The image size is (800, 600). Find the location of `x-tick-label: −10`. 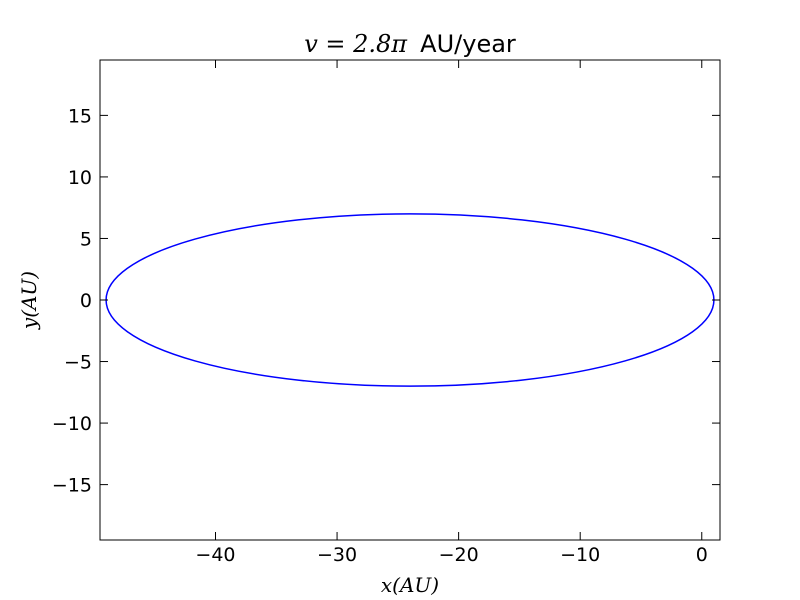

x-tick-label: −10 is located at coordinates (580, 555).